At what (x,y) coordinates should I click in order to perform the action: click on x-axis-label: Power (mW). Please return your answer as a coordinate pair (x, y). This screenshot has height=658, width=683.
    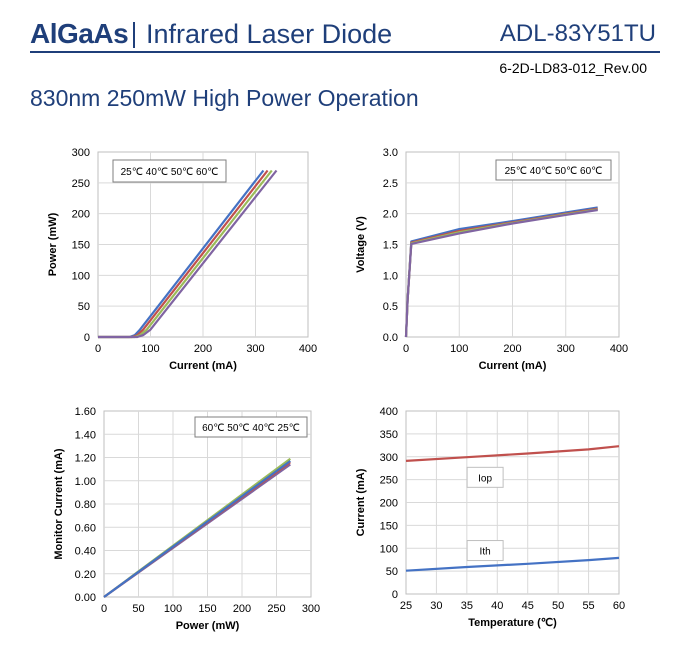
    Looking at the image, I should click on (208, 626).